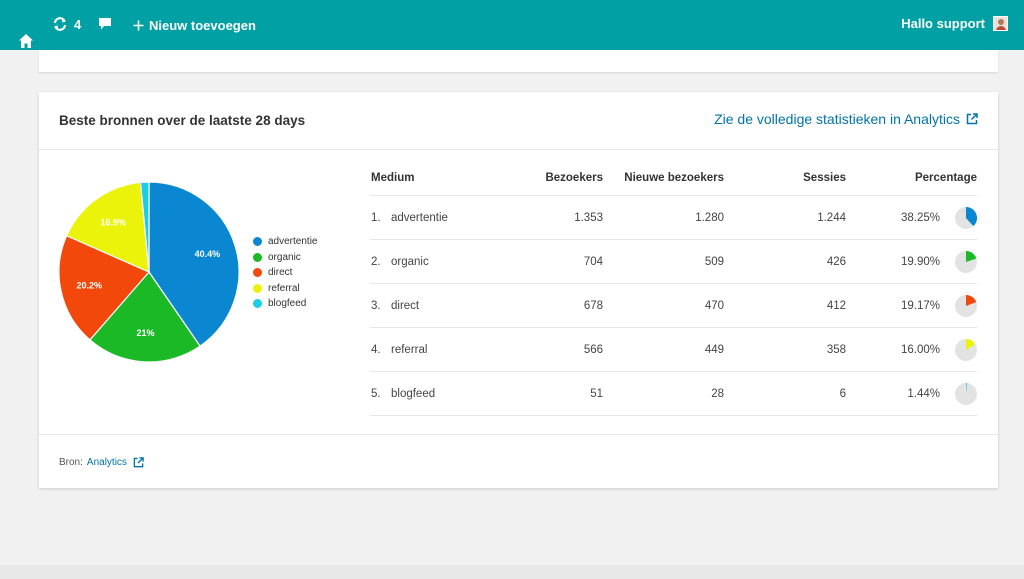  Describe the element at coordinates (113, 222) in the screenshot. I see `pie-data-label: 16.9%` at that location.